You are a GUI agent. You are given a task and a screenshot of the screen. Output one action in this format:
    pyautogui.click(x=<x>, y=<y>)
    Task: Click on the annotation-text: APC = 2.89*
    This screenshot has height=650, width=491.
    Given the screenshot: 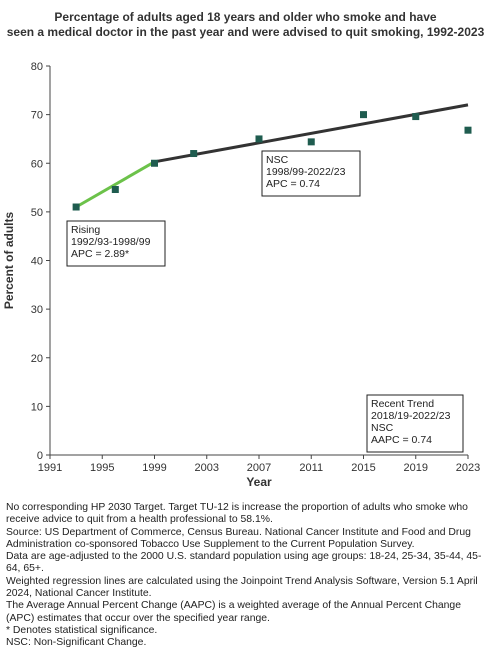 What is the action you would take?
    pyautogui.click(x=100, y=254)
    